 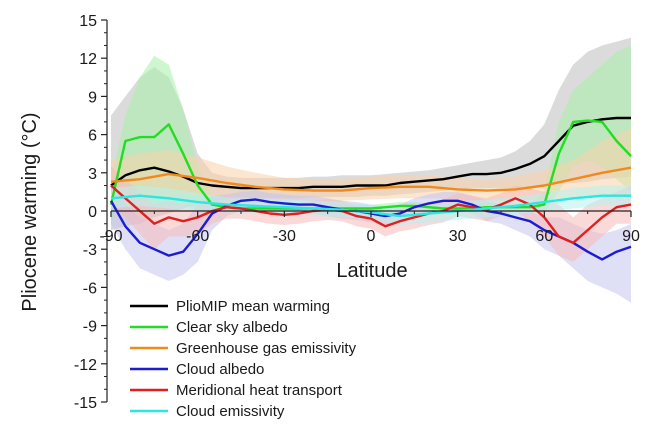 I want to click on x-tick-label: -30, so click(x=284, y=236).